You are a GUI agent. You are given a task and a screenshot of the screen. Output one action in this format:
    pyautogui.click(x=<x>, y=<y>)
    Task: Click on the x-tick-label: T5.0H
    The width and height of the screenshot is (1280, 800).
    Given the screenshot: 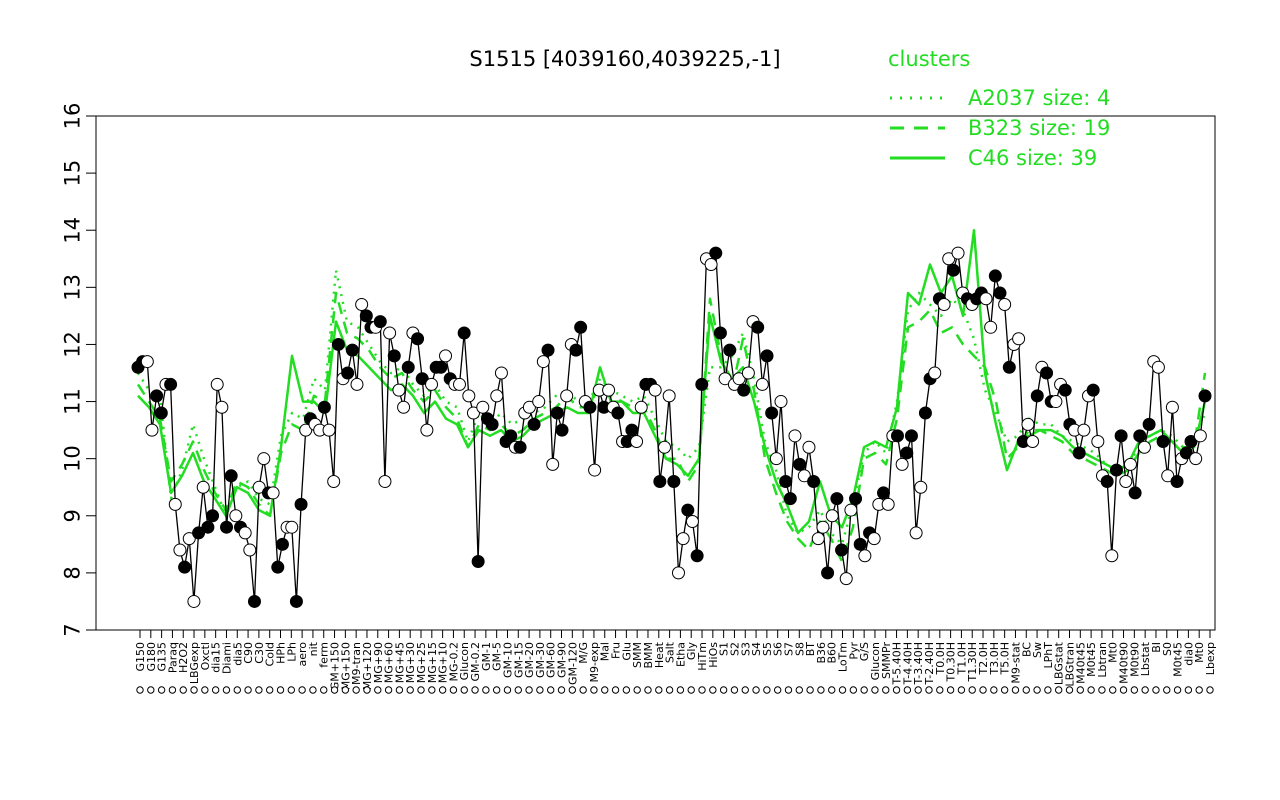 What is the action you would take?
    pyautogui.click(x=1005, y=658)
    